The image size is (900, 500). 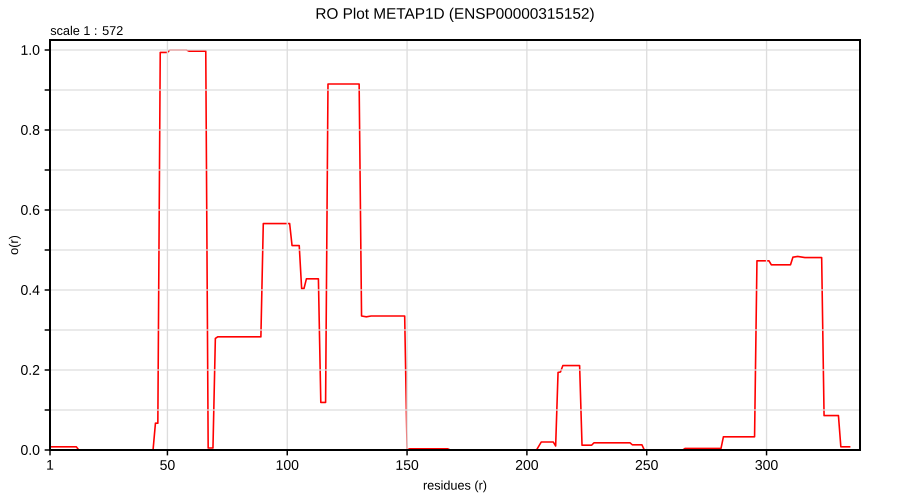 What do you see at coordinates (50, 465) in the screenshot?
I see `x-tick-label: 1` at bounding box center [50, 465].